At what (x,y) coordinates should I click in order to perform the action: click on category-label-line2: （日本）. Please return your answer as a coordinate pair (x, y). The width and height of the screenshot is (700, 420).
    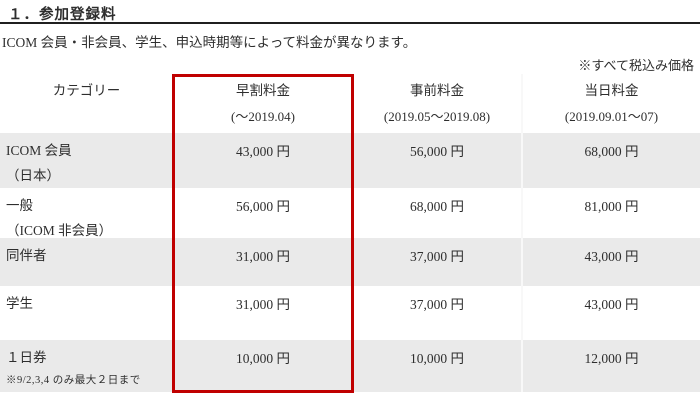
    Looking at the image, I should click on (33, 175).